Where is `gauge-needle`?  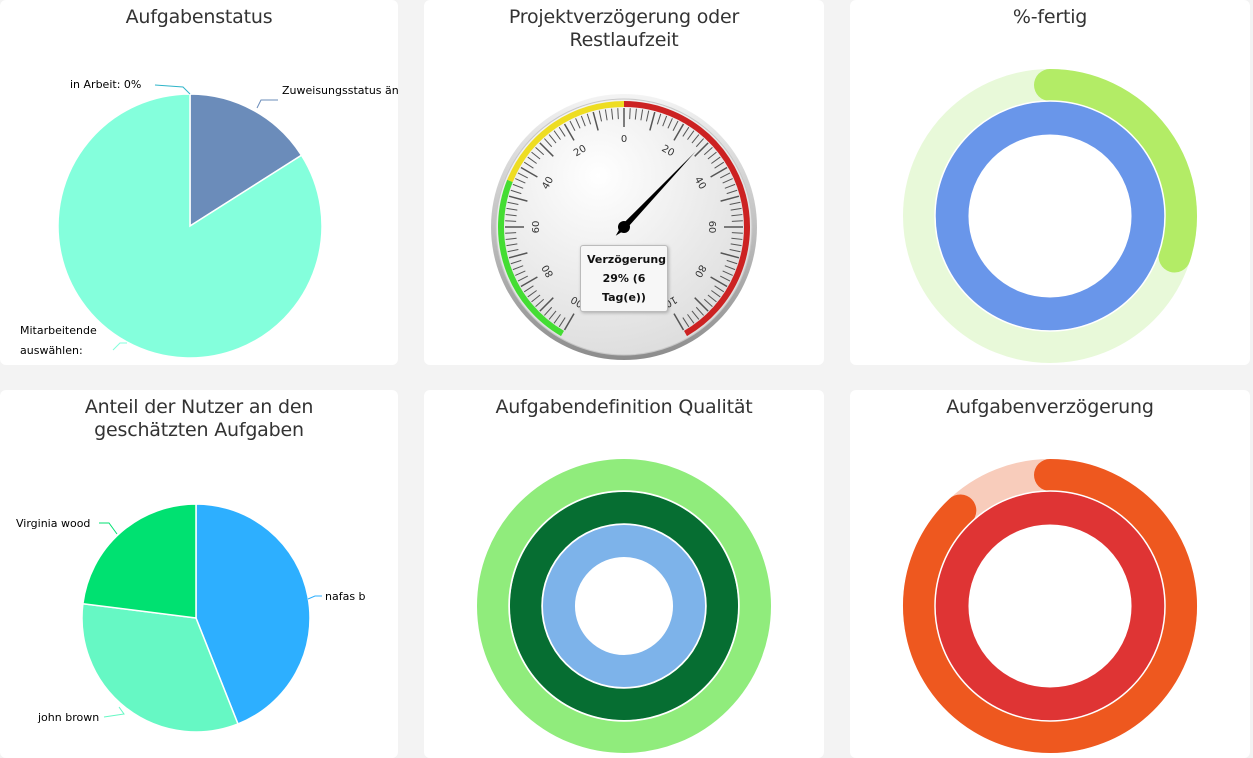 gauge-needle is located at coordinates (655, 193).